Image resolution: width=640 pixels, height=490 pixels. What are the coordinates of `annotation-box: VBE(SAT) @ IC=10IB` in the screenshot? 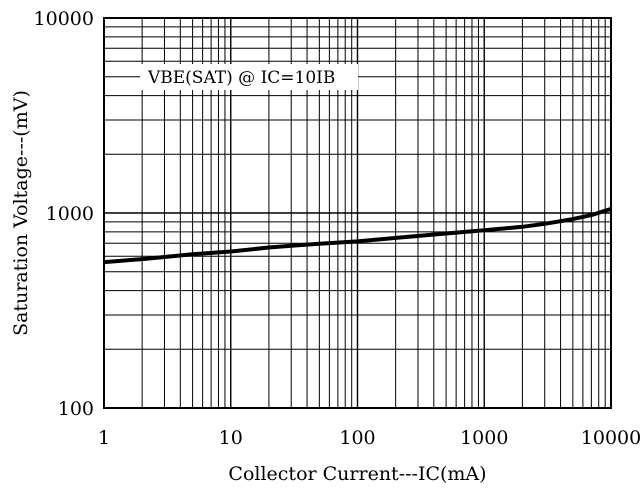 It's located at (249, 77).